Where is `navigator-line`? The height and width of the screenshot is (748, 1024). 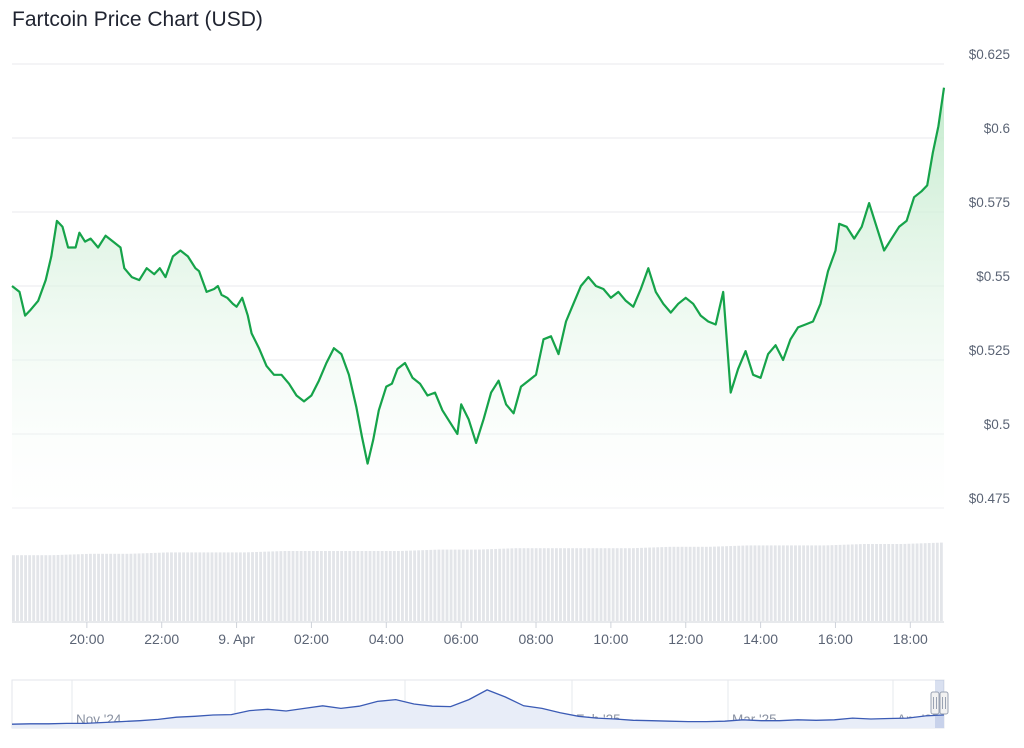
navigator-line is located at coordinates (478, 707).